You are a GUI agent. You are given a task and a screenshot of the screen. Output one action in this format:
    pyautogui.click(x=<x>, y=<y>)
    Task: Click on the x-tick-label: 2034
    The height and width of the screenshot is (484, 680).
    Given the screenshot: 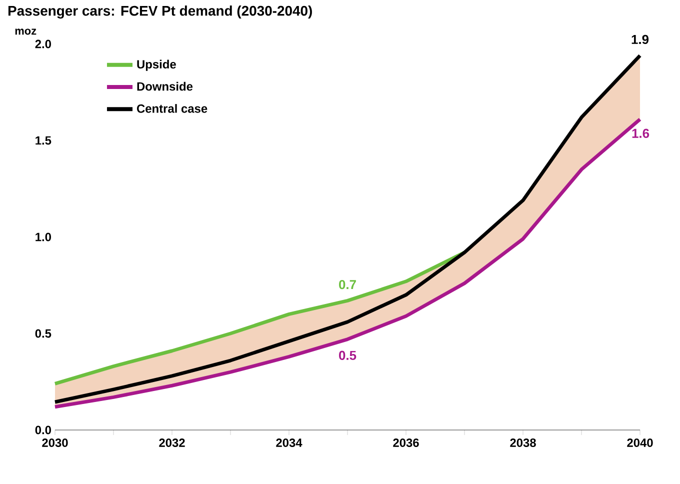 What is the action you would take?
    pyautogui.click(x=289, y=443)
    